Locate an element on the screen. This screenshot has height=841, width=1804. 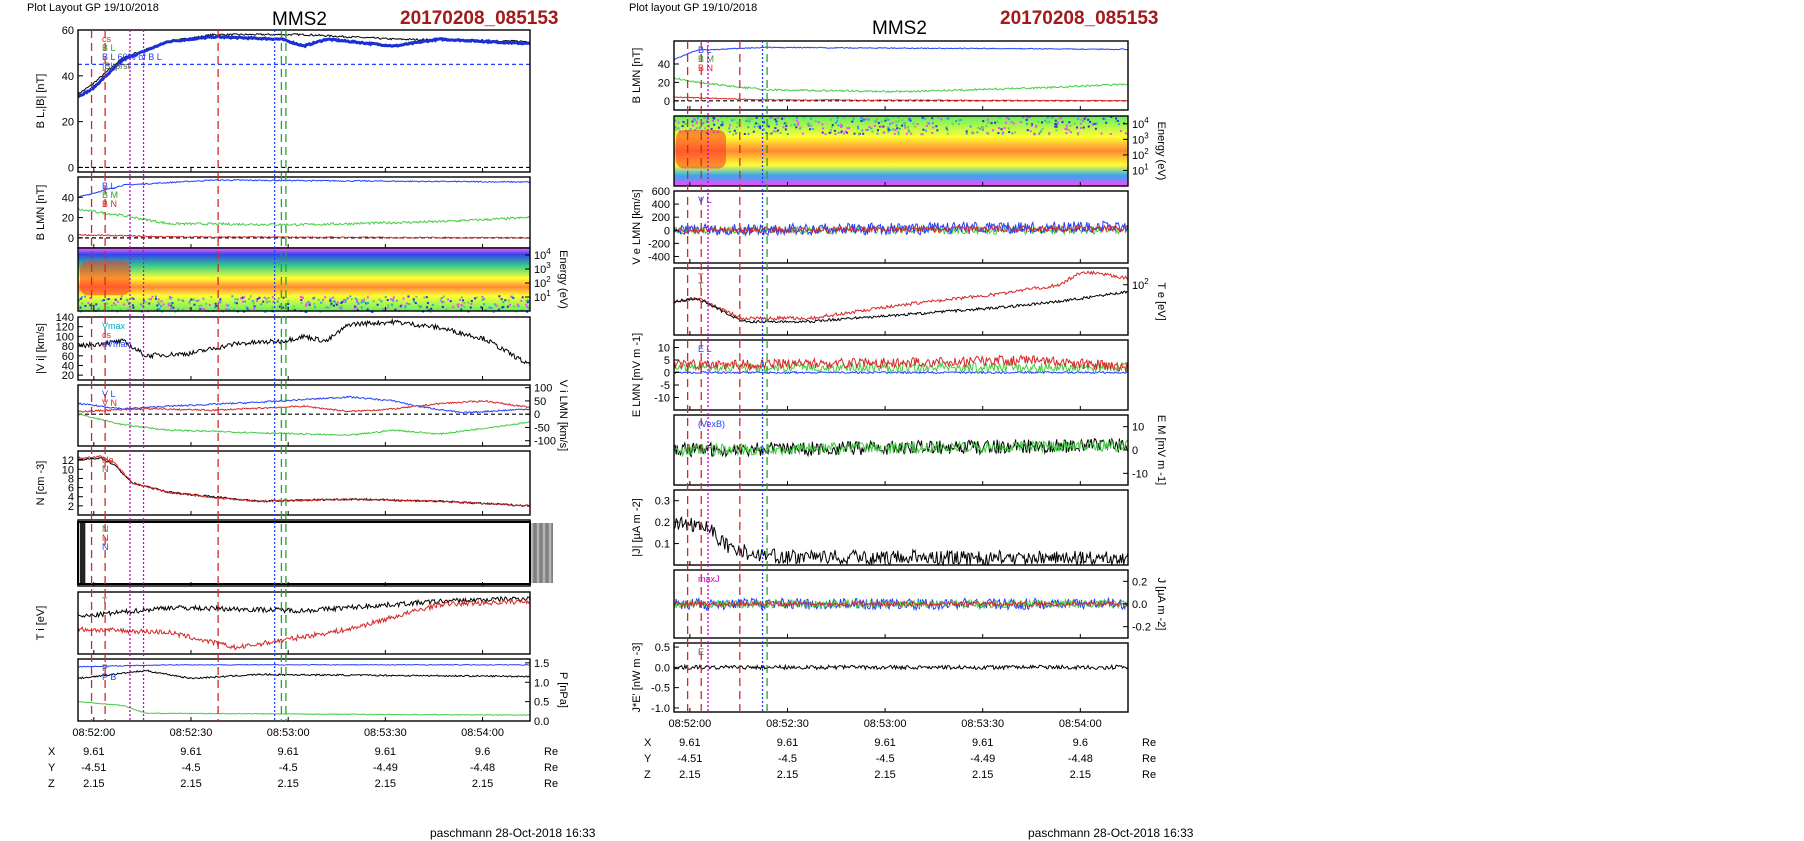
panel-P: PP B0.00.51.01.5P [nPa] is located at coordinates (323, 693).